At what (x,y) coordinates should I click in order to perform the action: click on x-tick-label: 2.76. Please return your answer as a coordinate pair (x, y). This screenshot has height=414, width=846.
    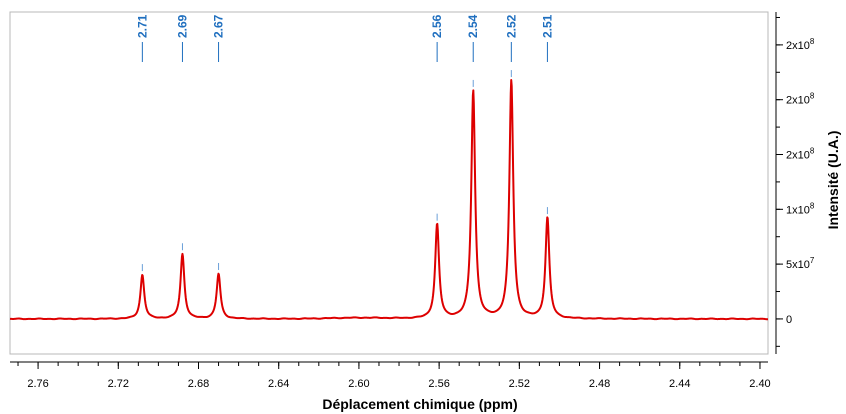
    Looking at the image, I should click on (37, 384).